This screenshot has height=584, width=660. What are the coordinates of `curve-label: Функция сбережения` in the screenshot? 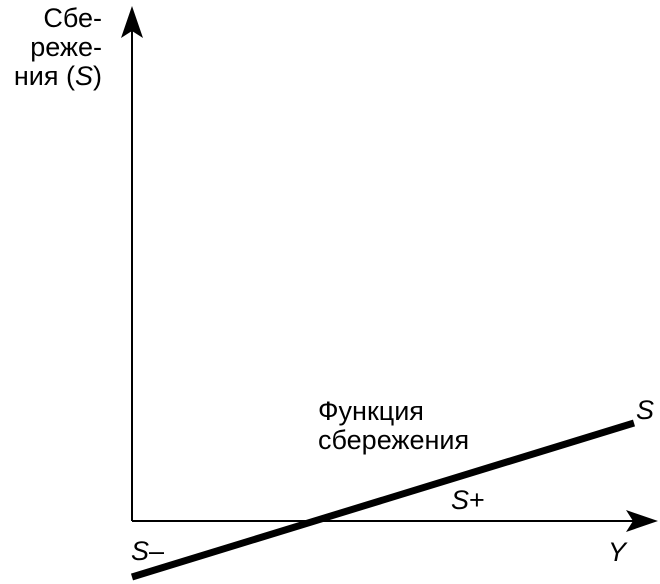 It's located at (393, 426).